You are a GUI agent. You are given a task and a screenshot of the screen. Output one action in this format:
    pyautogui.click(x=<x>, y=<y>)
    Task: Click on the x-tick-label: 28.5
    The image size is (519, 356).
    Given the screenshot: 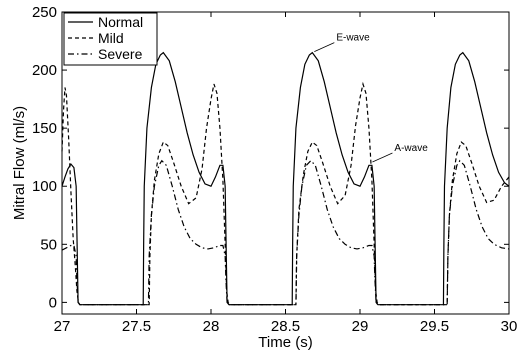 What is the action you would take?
    pyautogui.click(x=285, y=326)
    